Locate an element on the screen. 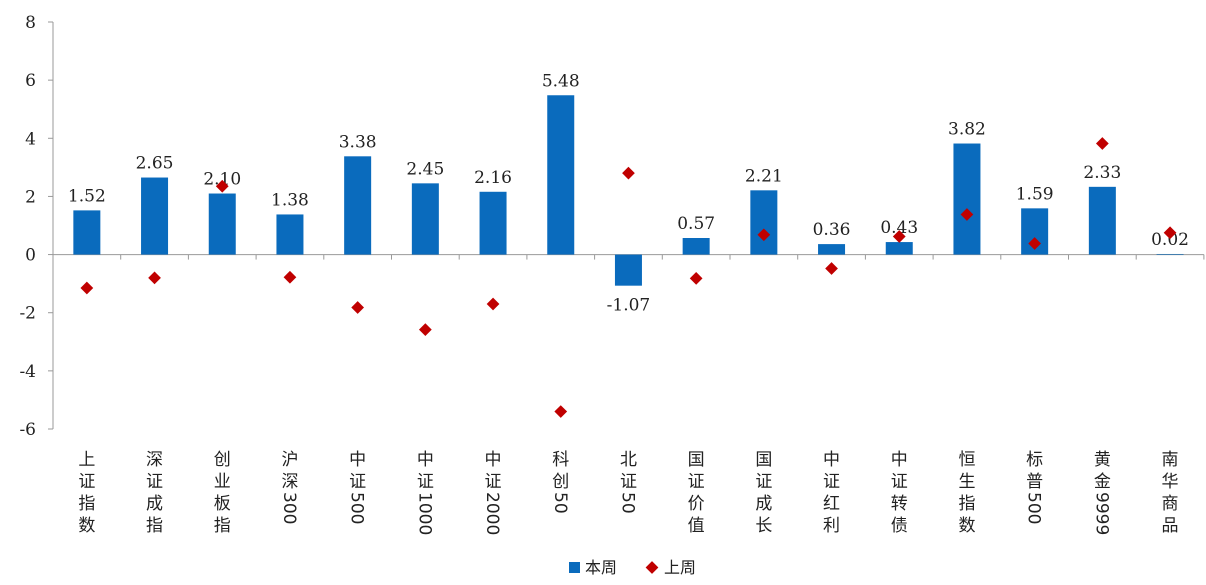 The height and width of the screenshot is (585, 1206). svg-text: 黄 is located at coordinates (1102, 460).